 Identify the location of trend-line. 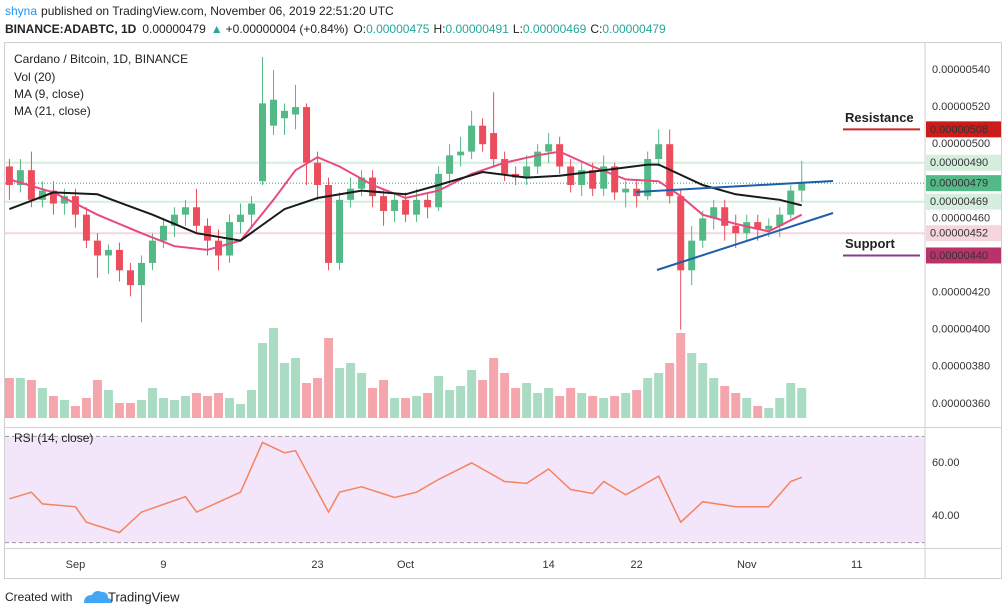
(734, 186).